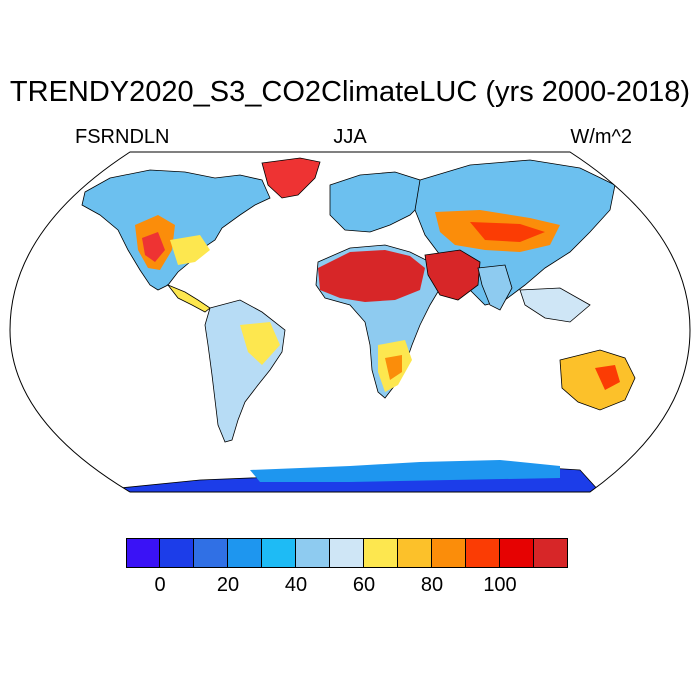 This screenshot has width=700, height=700. I want to click on colorbar-tick-label: 0, so click(160, 585).